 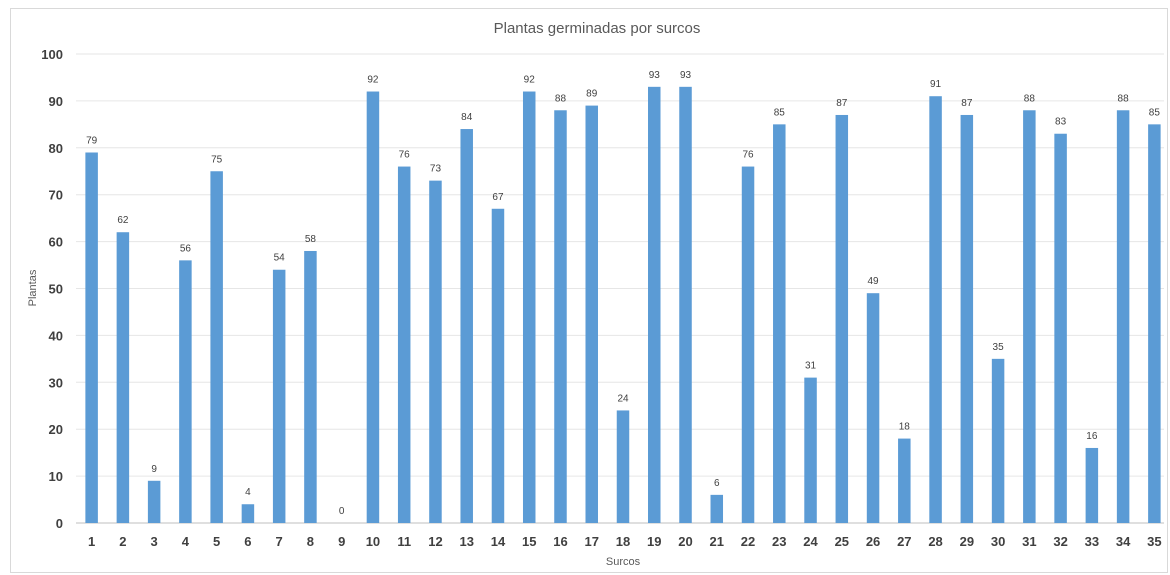 I want to click on y-tick-label: 20, so click(x=56, y=429).